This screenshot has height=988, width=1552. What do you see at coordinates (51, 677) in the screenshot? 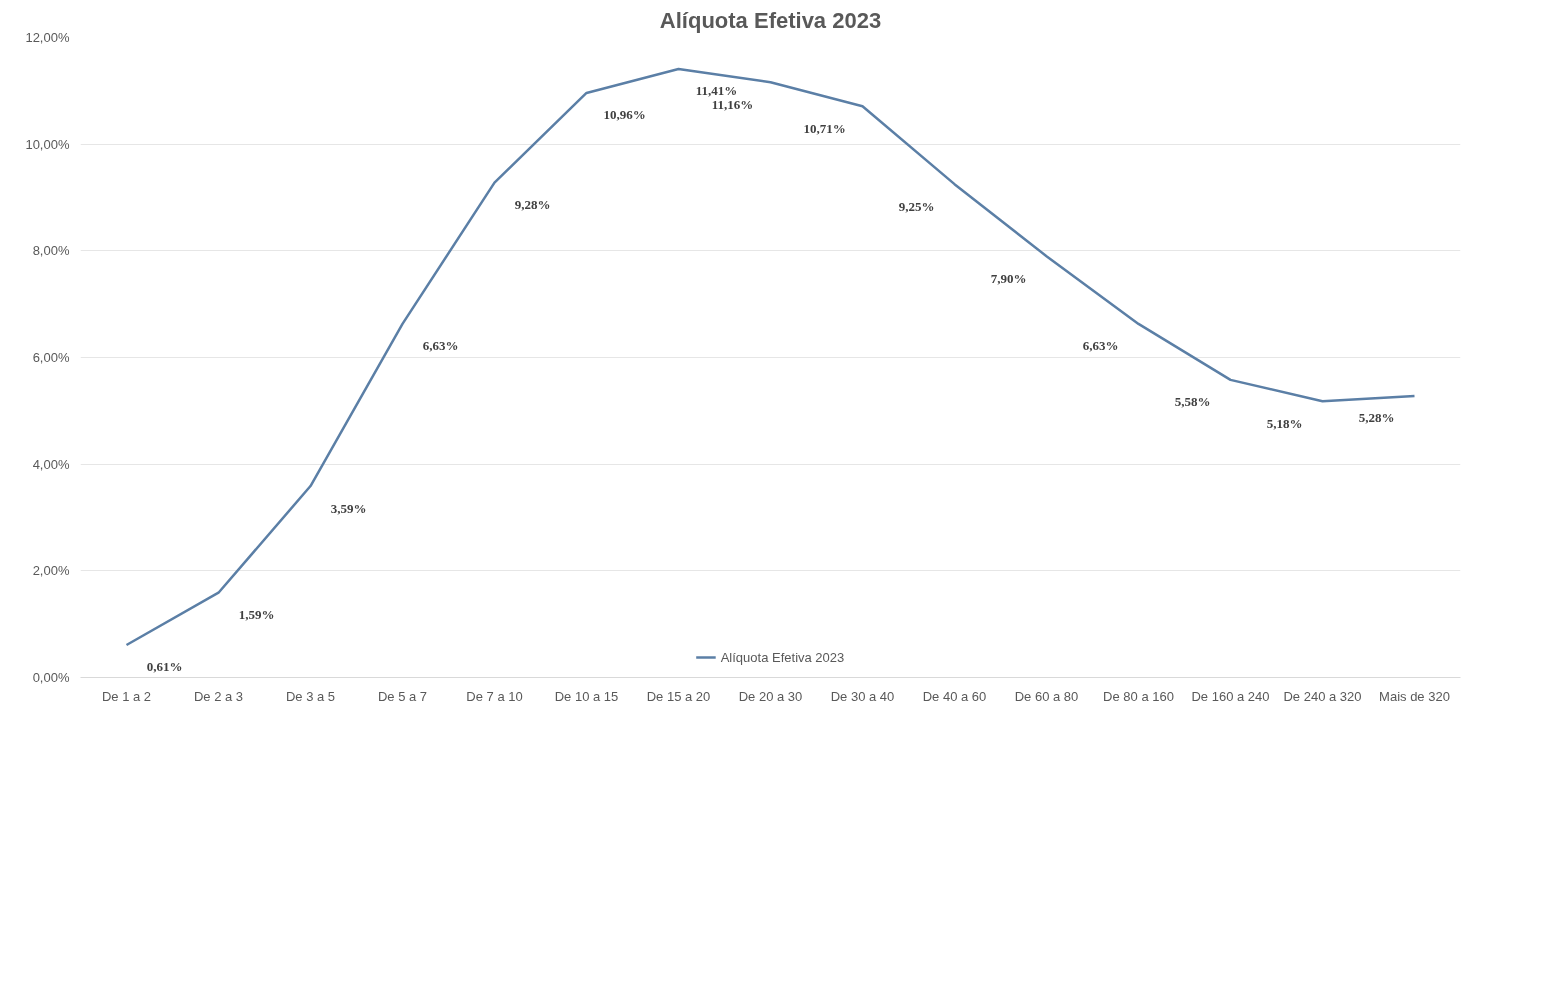
I see `y-tick-label: 0,00%` at bounding box center [51, 677].